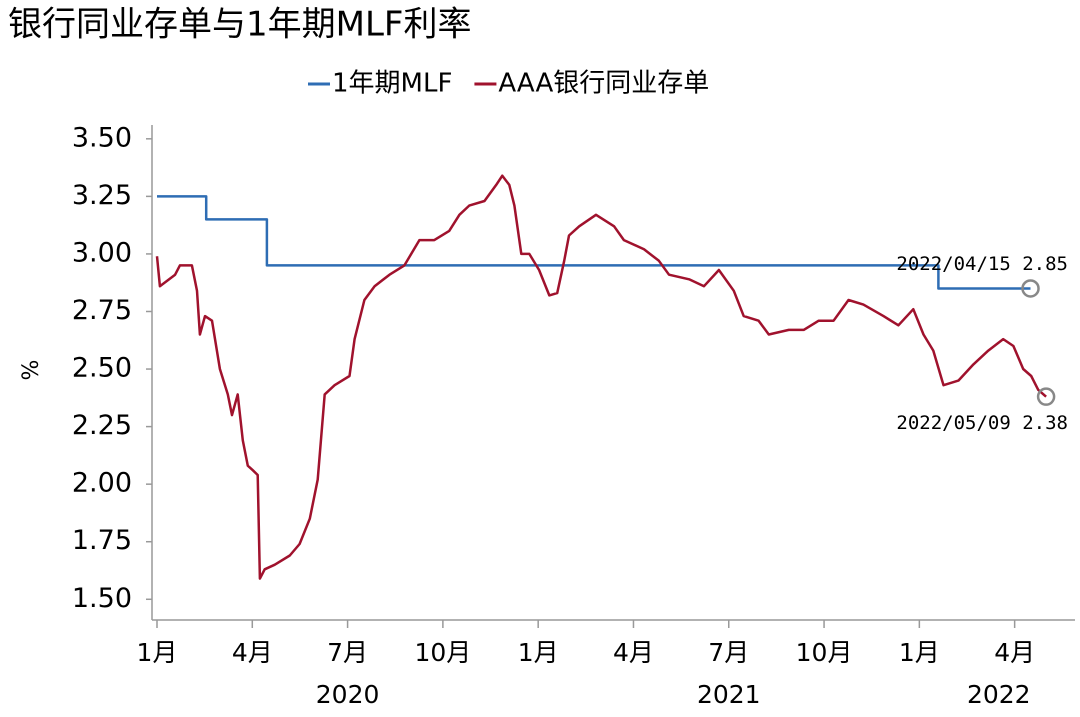 The height and width of the screenshot is (717, 1080). I want to click on series-line, so click(594, 242).